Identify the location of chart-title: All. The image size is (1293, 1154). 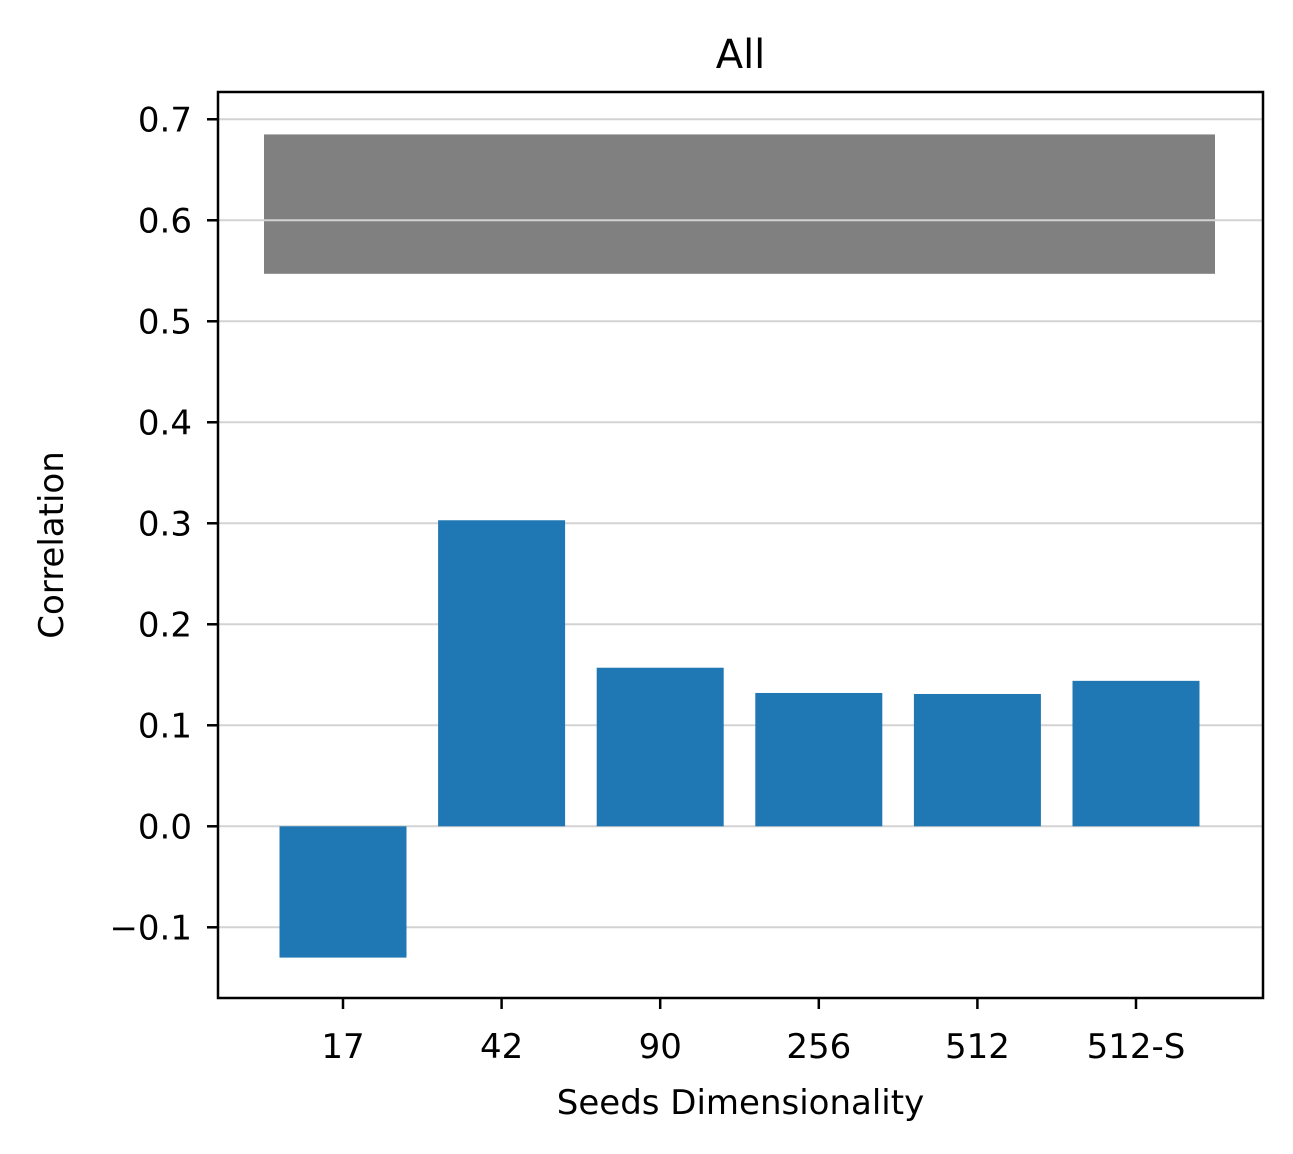
(741, 55).